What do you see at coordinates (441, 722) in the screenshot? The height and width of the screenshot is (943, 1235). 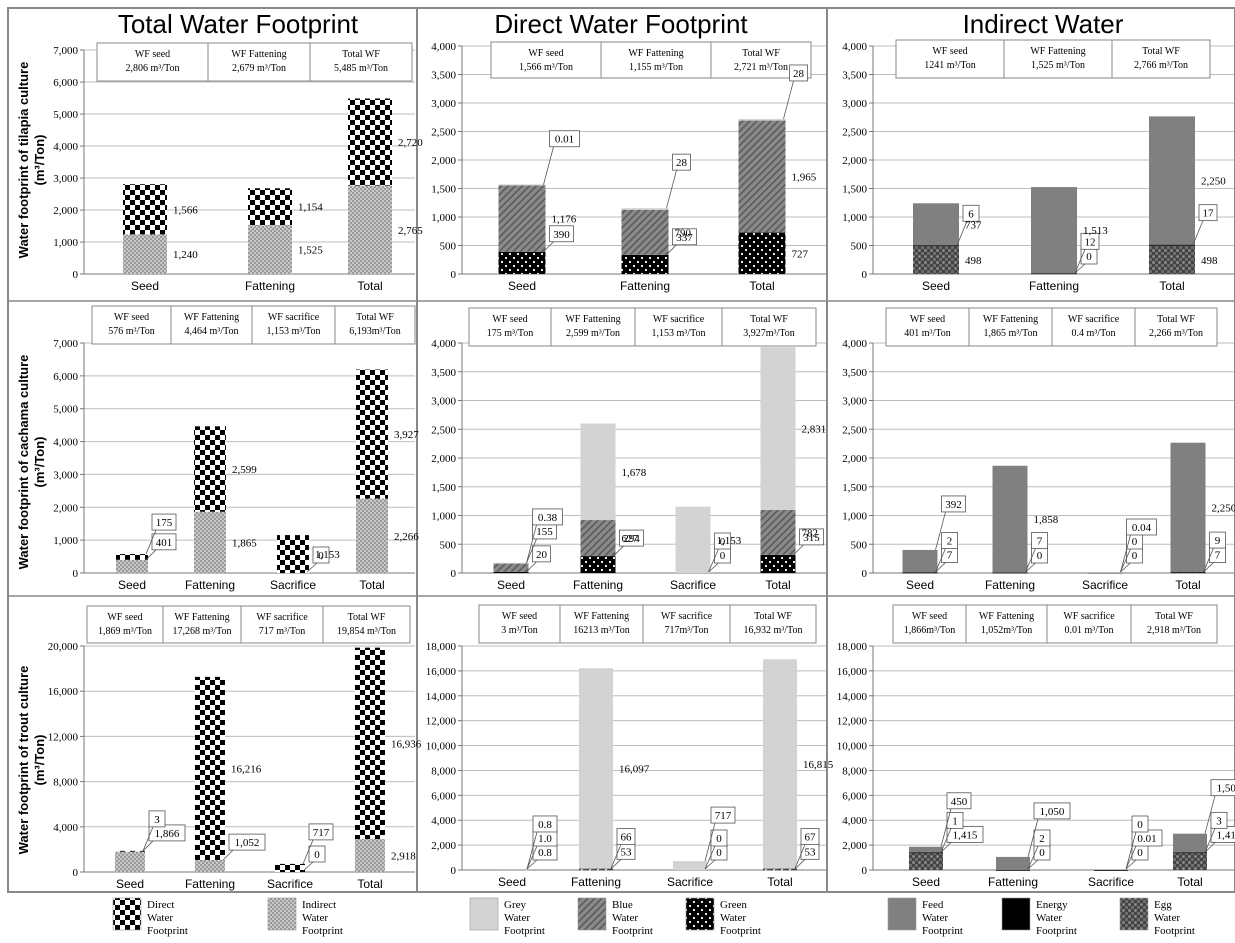 I see `y-tick-label: 12,000` at bounding box center [441, 722].